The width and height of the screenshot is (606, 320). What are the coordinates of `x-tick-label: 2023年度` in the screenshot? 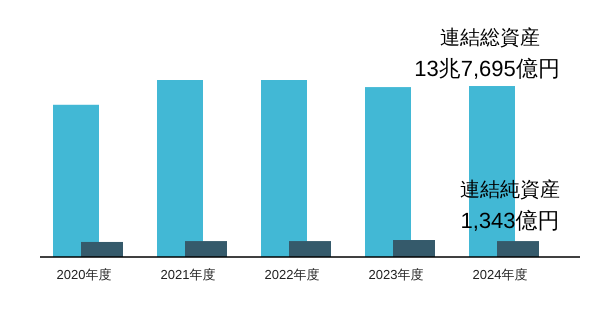 It's located at (396, 274).